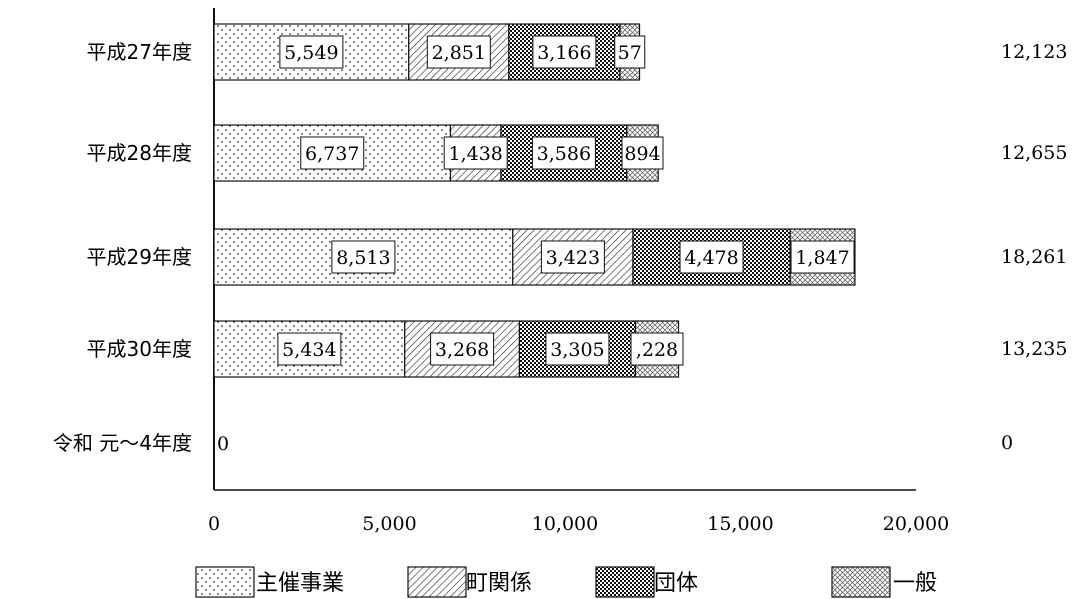 The width and height of the screenshot is (1088, 599). What do you see at coordinates (122, 443) in the screenshot?
I see `category-label: 令和 元～4年度` at bounding box center [122, 443].